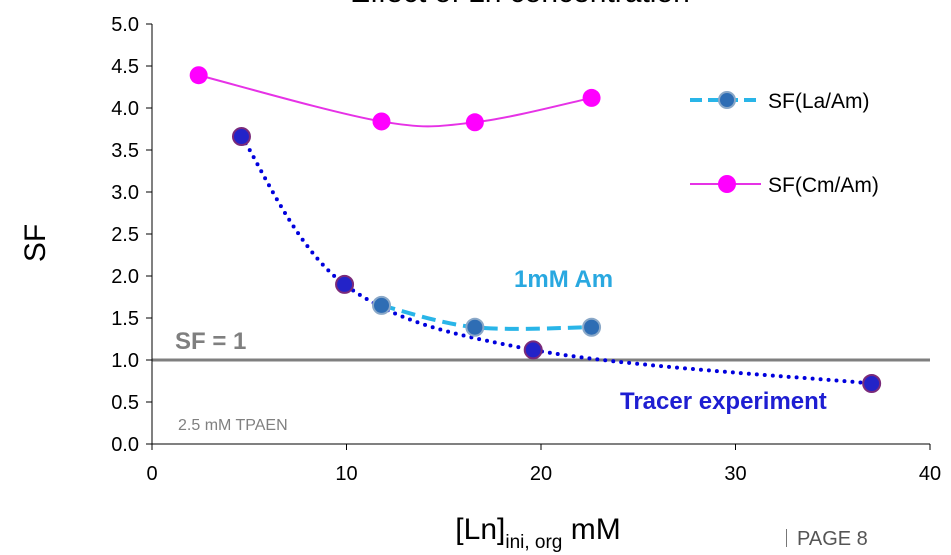 The height and width of the screenshot is (555, 951). Describe the element at coordinates (735, 474) in the screenshot. I see `x-tick-label: 30` at that location.